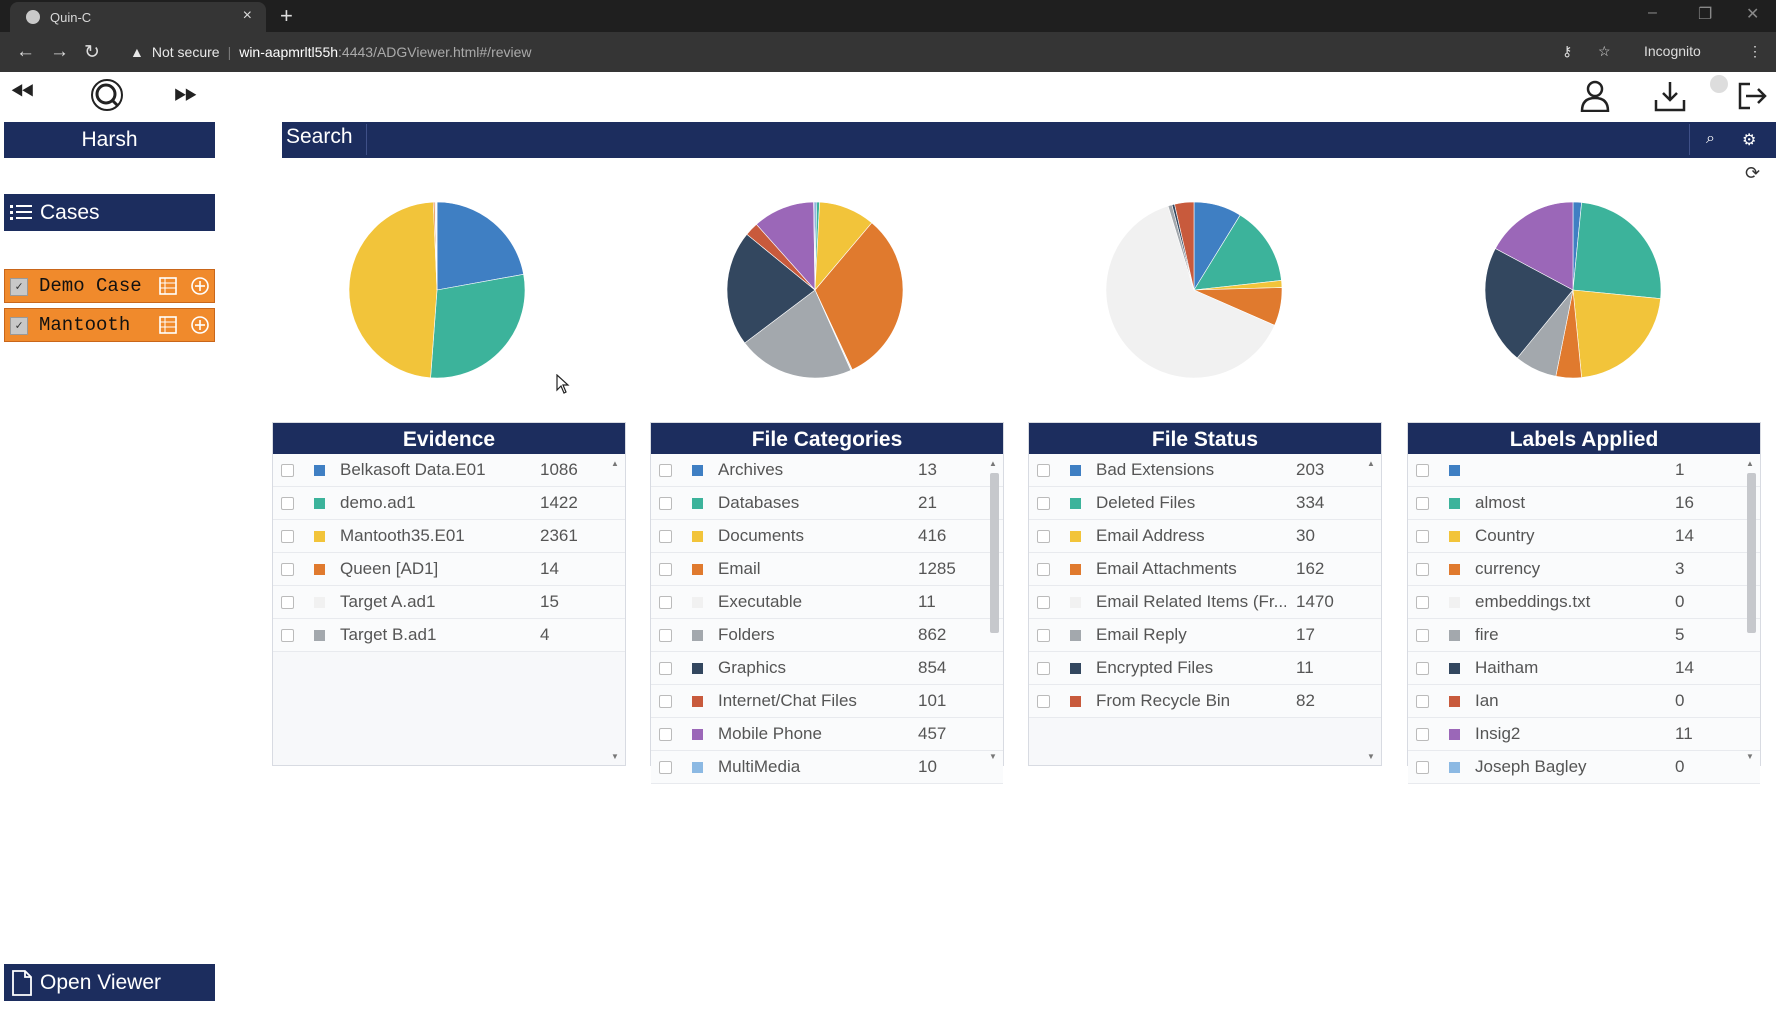  What do you see at coordinates (1028, 139) in the screenshot?
I see `search-input` at bounding box center [1028, 139].